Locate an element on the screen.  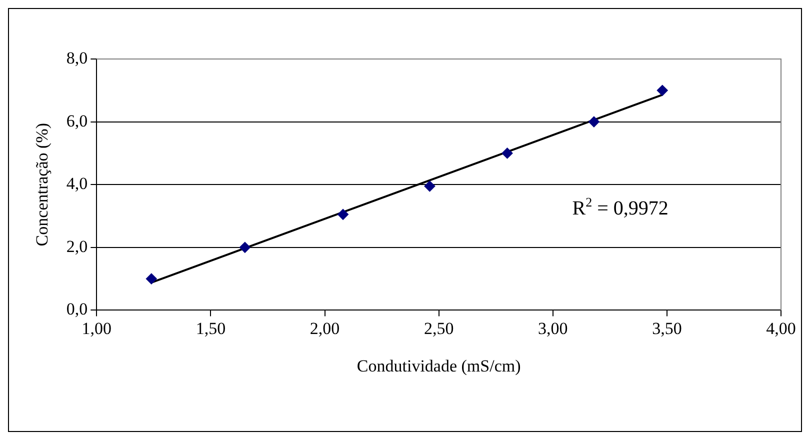
x-tick-label: 4,00 is located at coordinates (781, 328).